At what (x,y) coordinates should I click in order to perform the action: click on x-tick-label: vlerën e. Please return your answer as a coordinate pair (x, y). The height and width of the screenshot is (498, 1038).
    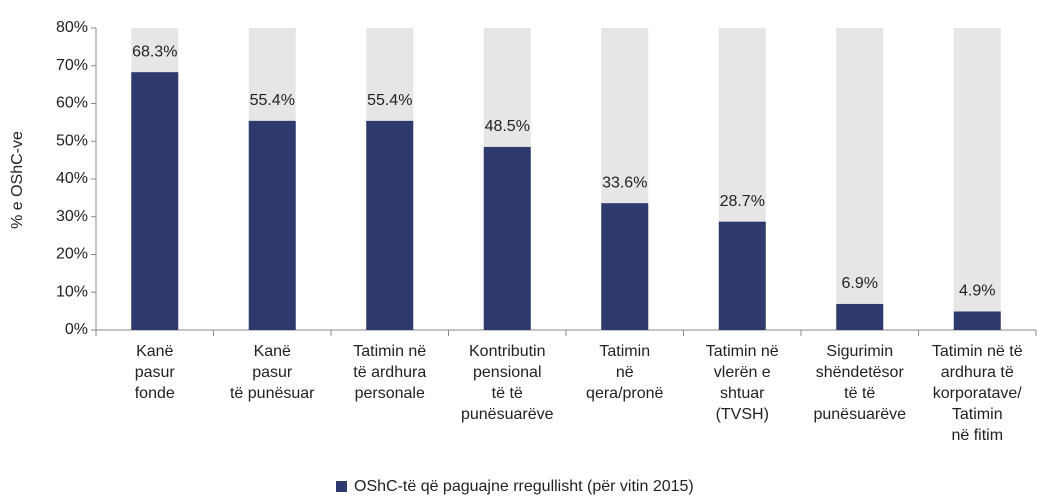
    Looking at the image, I should click on (742, 372).